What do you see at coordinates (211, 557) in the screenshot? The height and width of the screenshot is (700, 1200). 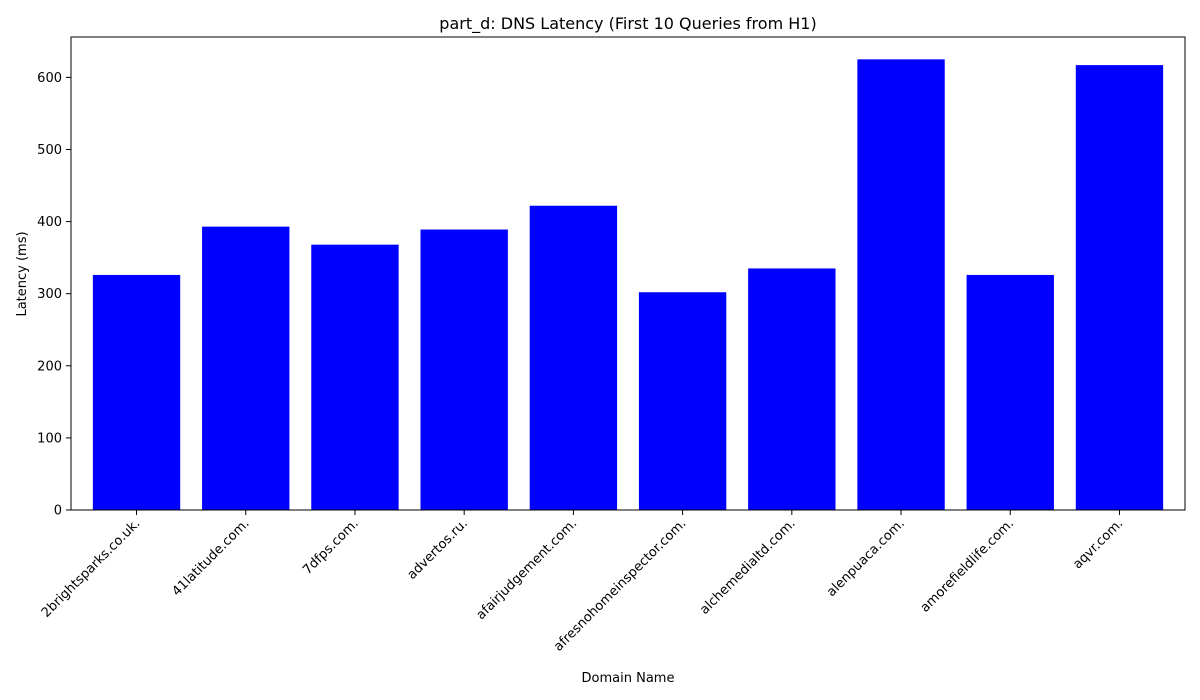 I see `x-tick-label: 41latitude.com.` at bounding box center [211, 557].